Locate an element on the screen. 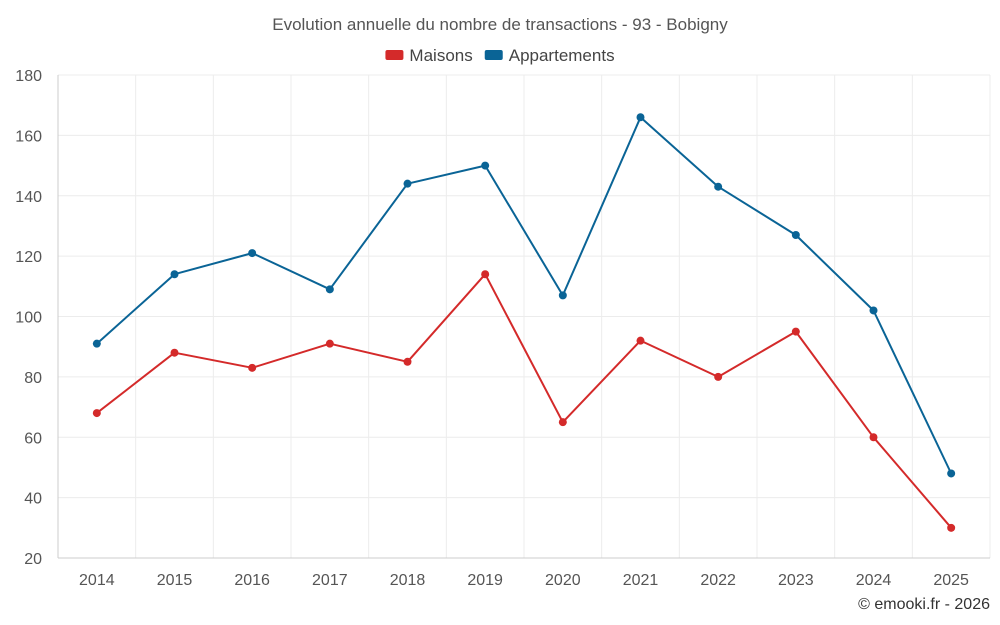 This screenshot has width=1000, height=625. legend-item-maisons: Maisons is located at coordinates (429, 55).